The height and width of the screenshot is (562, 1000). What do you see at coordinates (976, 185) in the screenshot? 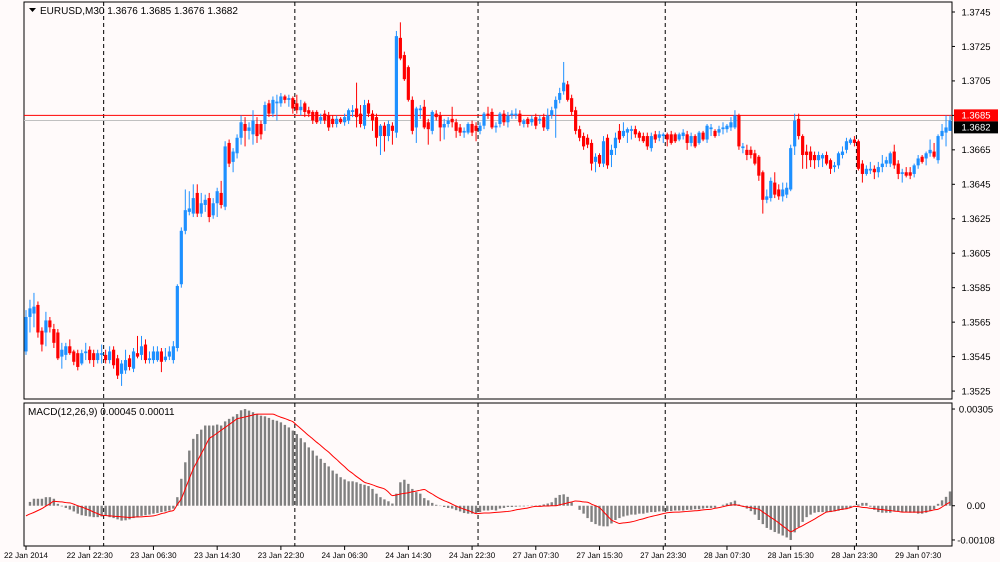
I see `y-tick-label: 1.3645` at bounding box center [976, 185].